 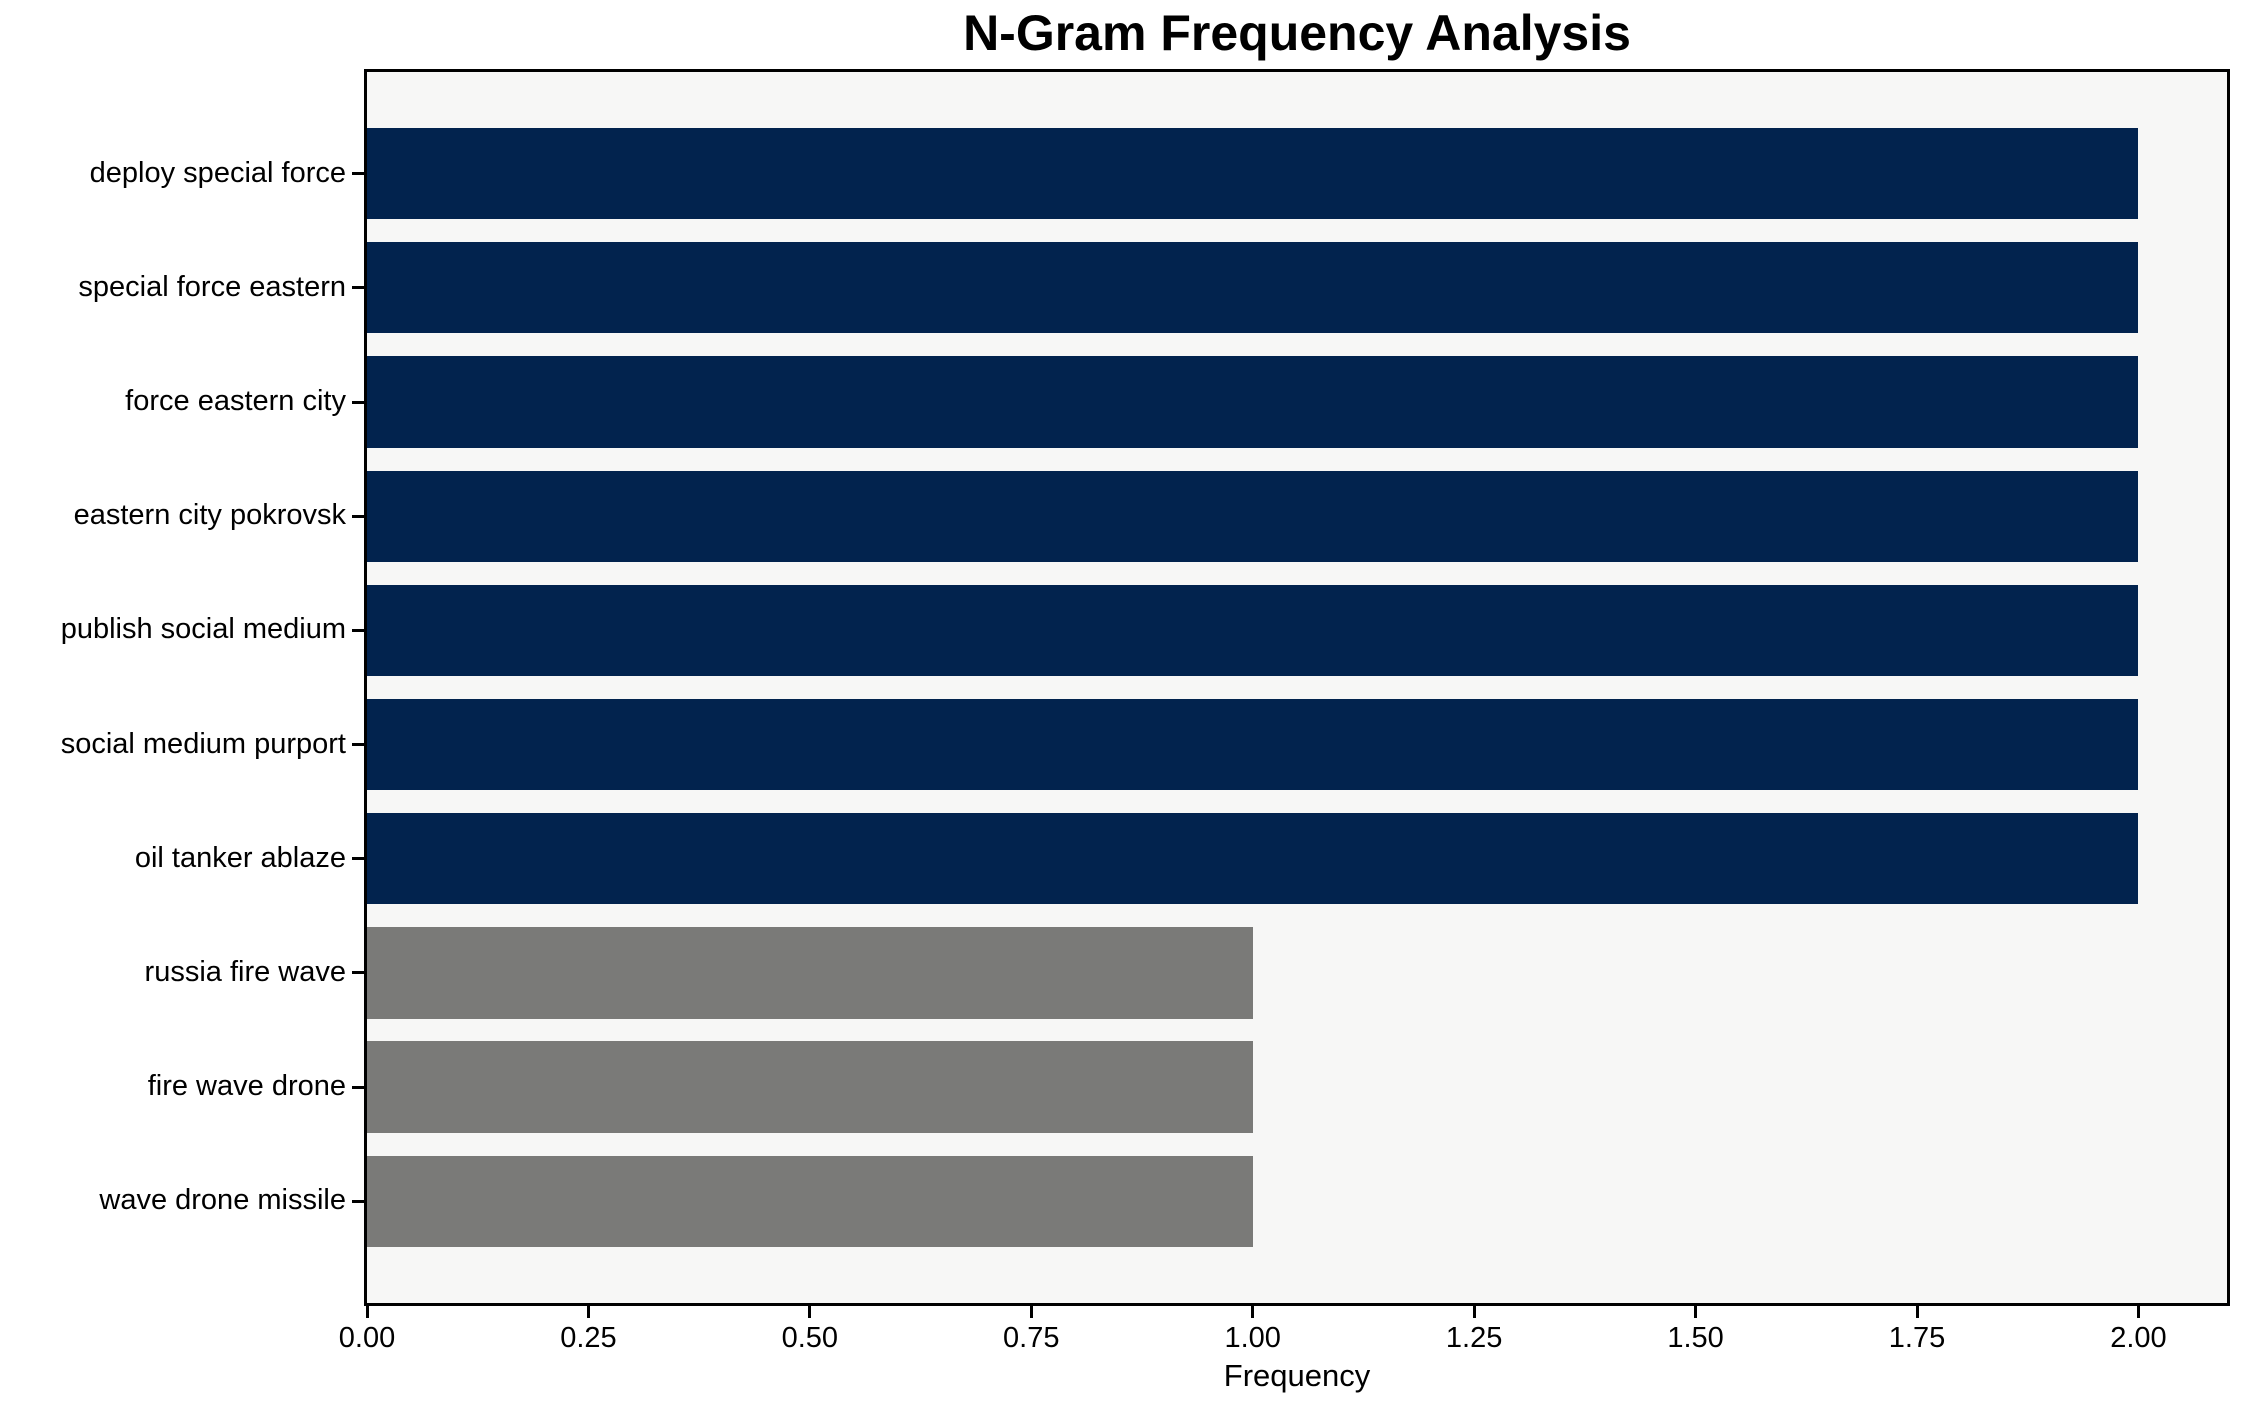 What do you see at coordinates (1253, 859) in the screenshot?
I see `bar-oil-tanker-ablaze` at bounding box center [1253, 859].